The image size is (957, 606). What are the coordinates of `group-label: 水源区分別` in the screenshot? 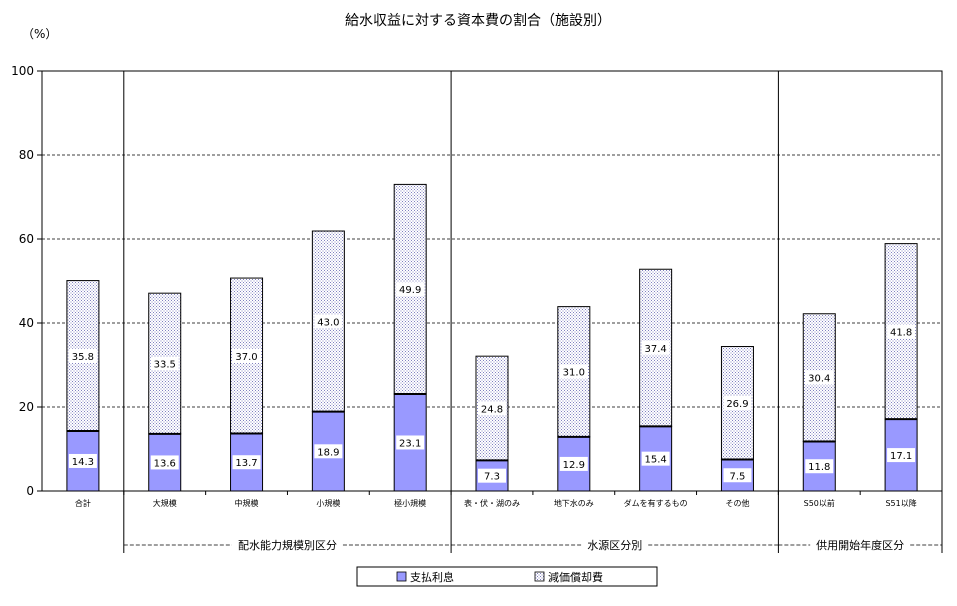 It's located at (614, 545).